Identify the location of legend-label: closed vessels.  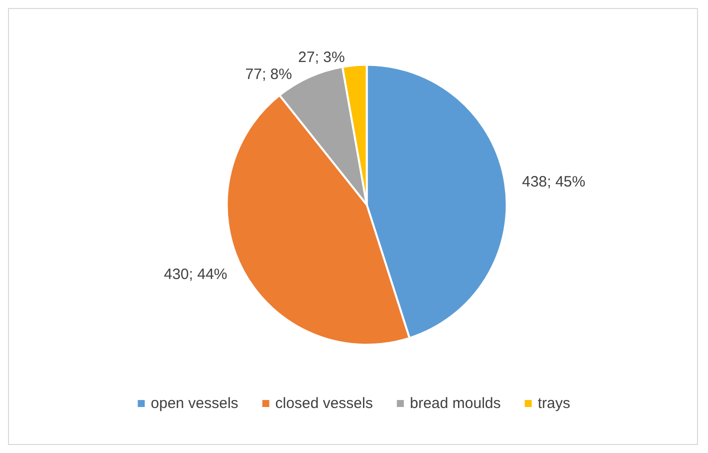
(324, 403).